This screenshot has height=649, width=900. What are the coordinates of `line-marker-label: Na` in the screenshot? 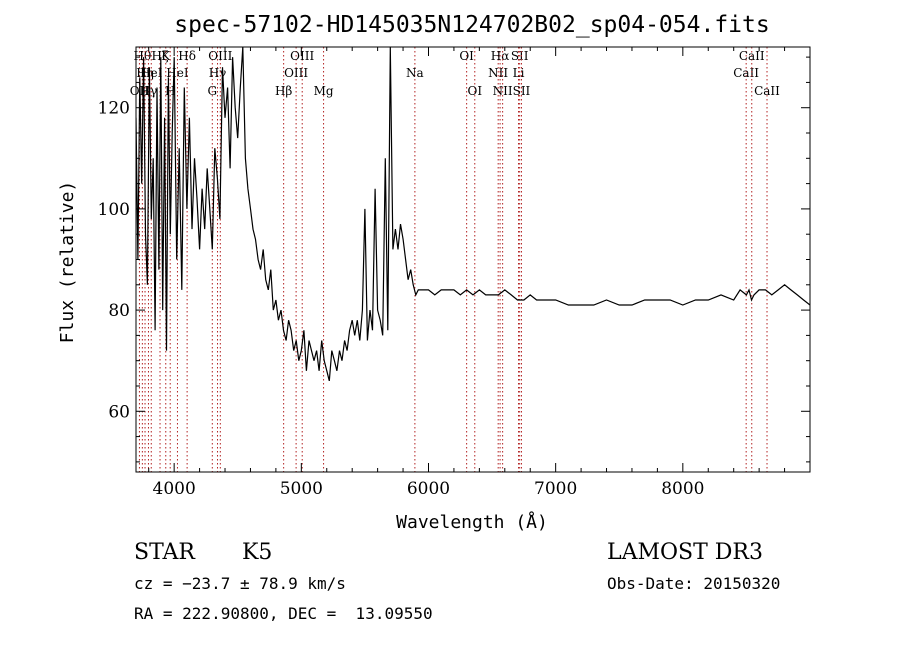 It's located at (415, 73).